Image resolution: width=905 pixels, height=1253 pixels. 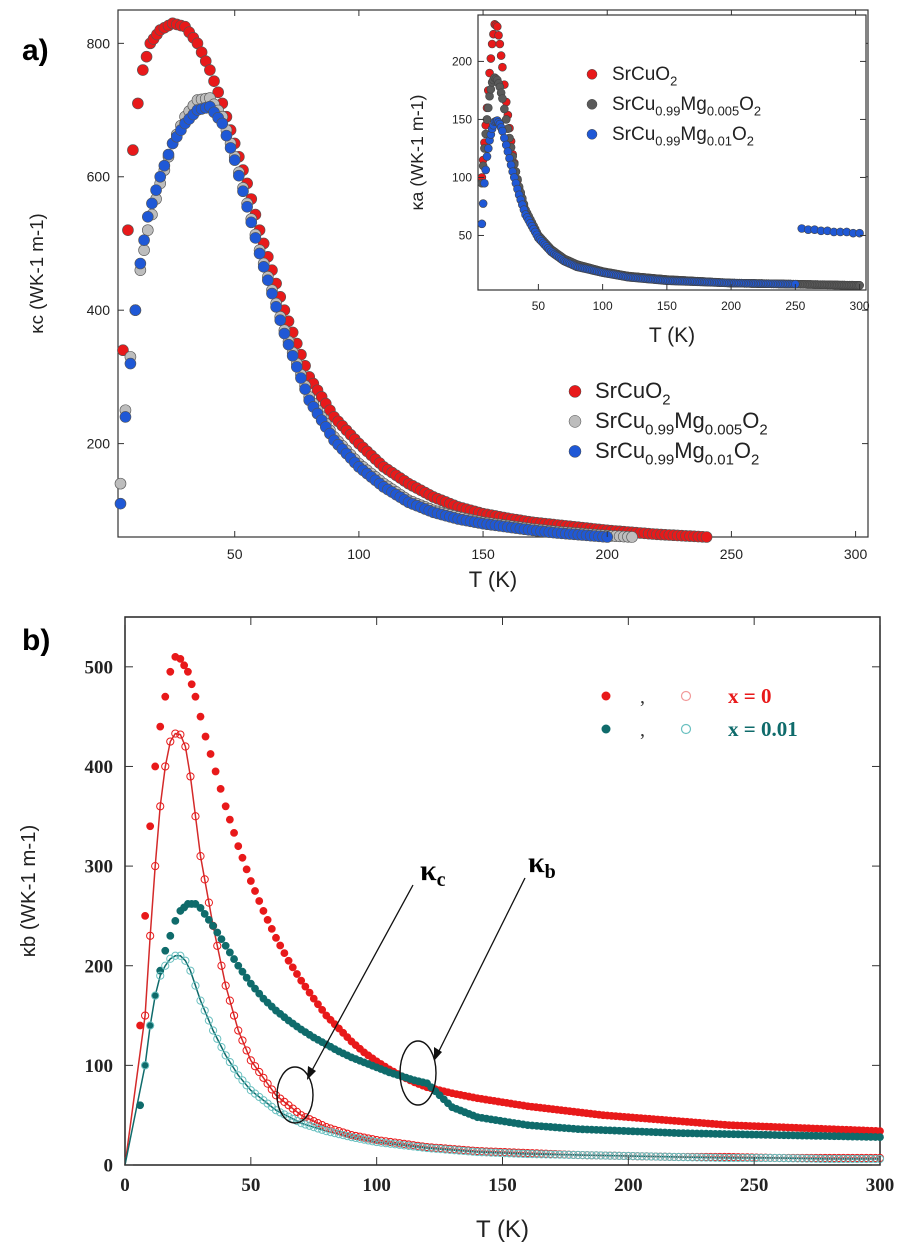 What do you see at coordinates (686, 106) in the screenshot?
I see `legend-label: SrCu0.99Mg0.005O2` at bounding box center [686, 106].